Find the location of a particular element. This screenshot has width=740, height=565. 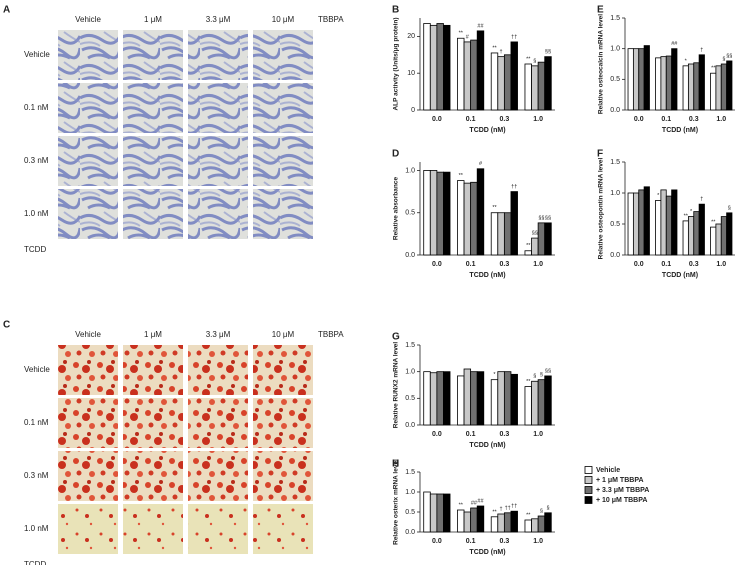

panel-label: C is located at coordinates (6, 325).